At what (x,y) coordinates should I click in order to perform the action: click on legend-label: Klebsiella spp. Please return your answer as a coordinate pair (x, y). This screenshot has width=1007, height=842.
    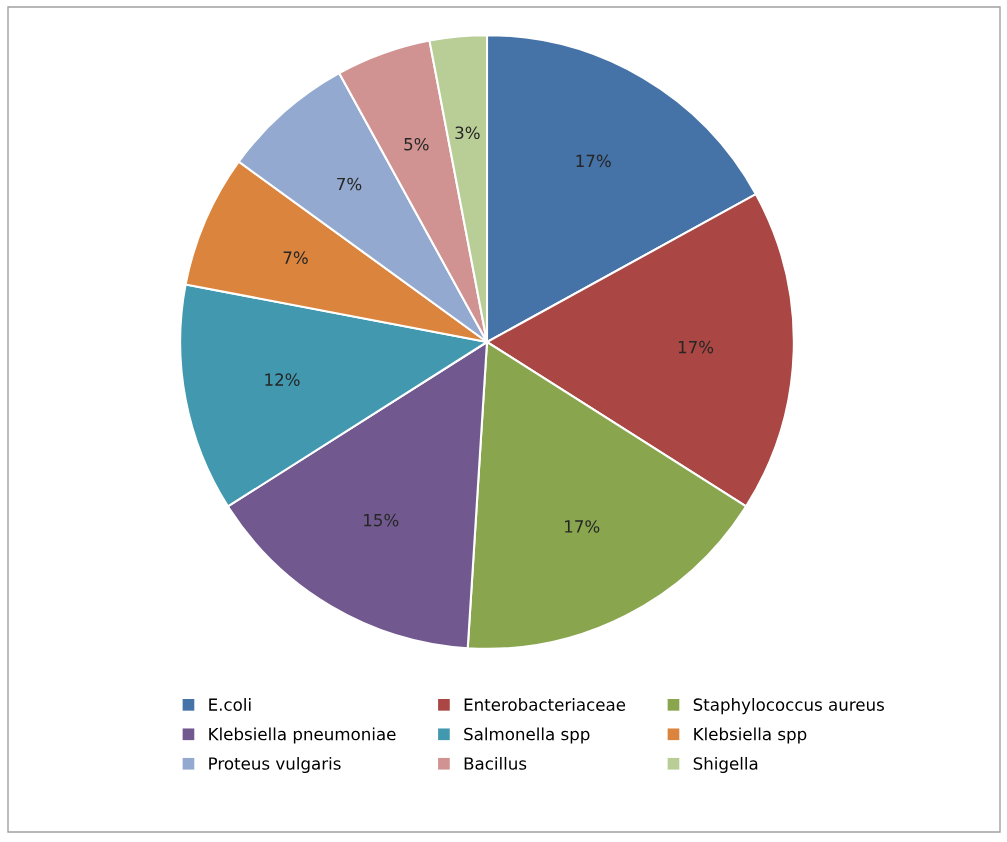
    Looking at the image, I should click on (750, 735).